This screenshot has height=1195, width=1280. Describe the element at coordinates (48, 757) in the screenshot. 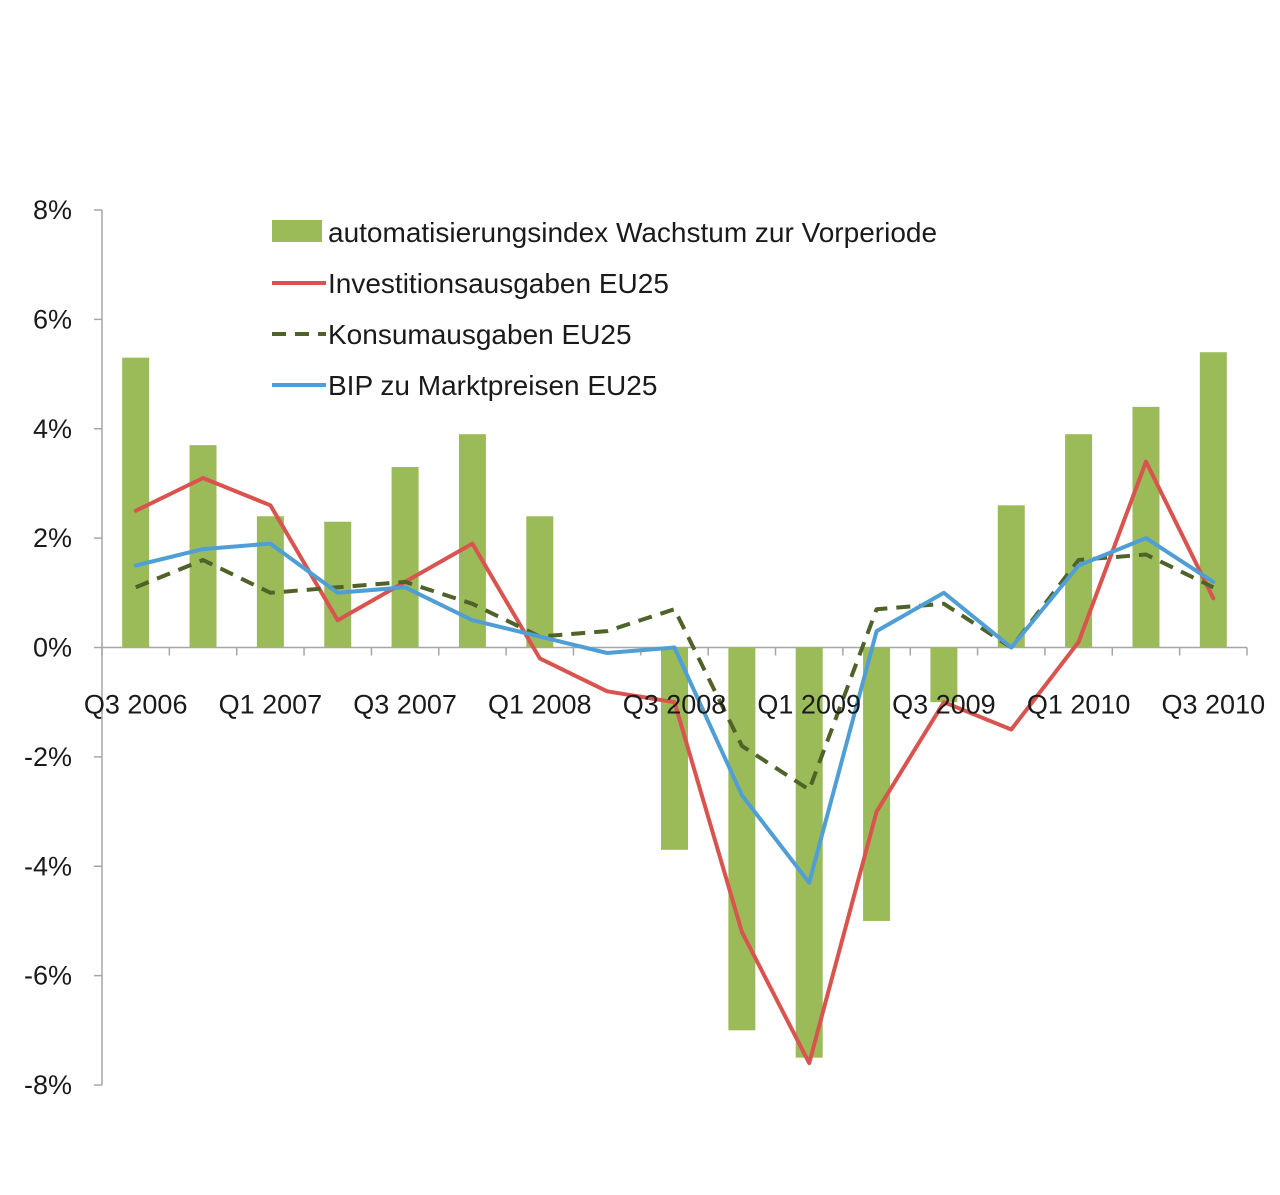

I see `y-tick-label: -2%` at that location.